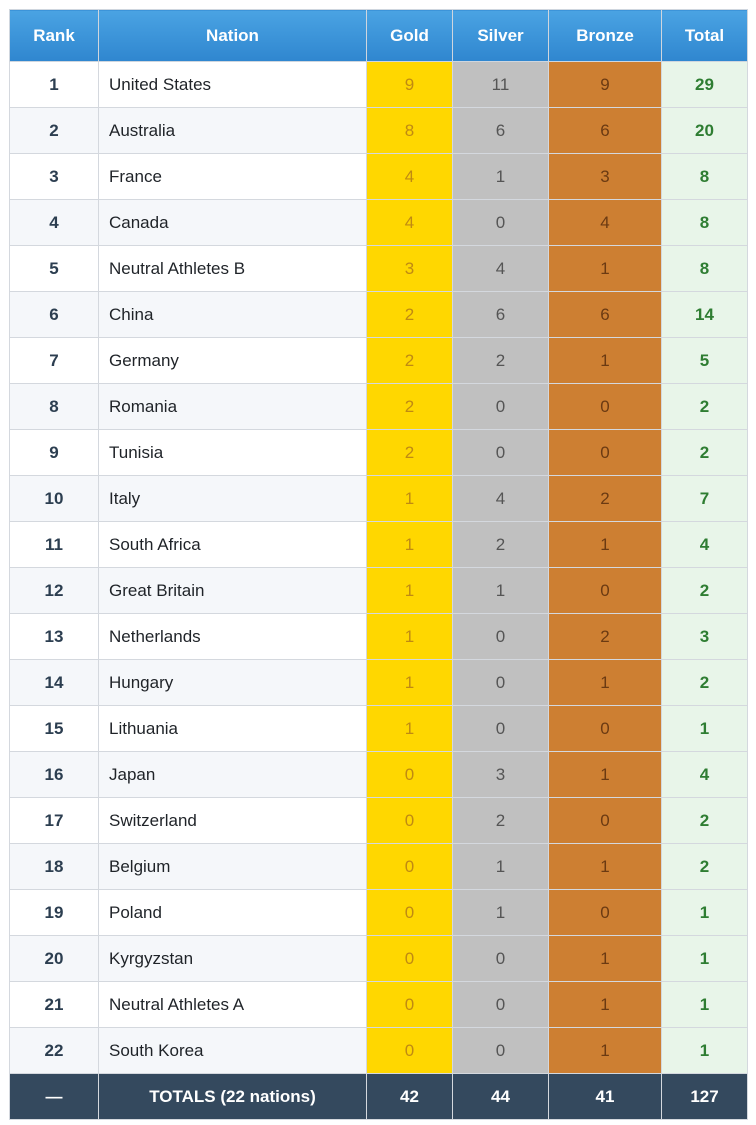 This screenshot has height=1125, width=756. I want to click on total-cell: 7, so click(704, 498).